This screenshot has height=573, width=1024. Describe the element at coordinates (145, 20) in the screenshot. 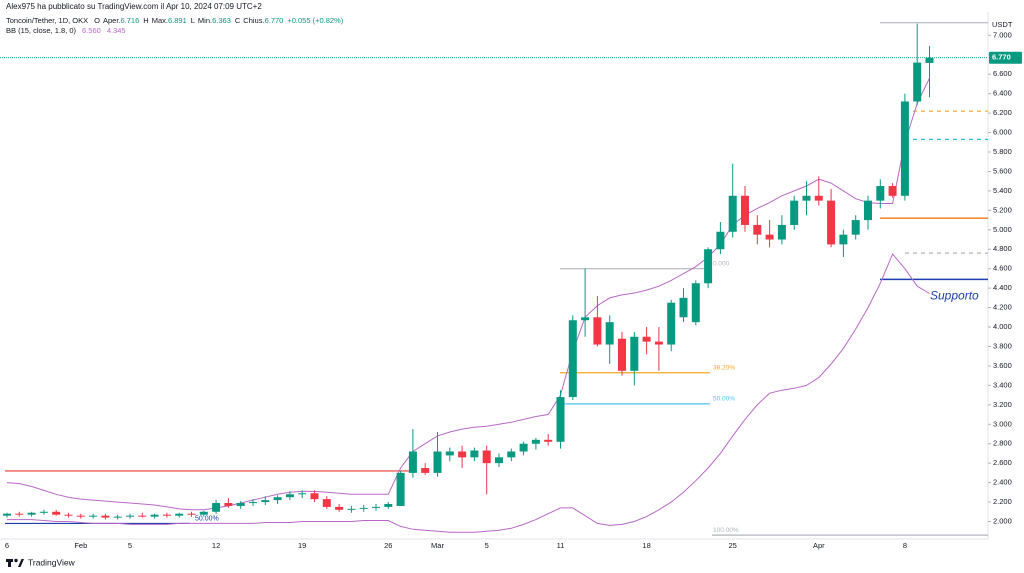

I see `ohlc-key: H` at that location.